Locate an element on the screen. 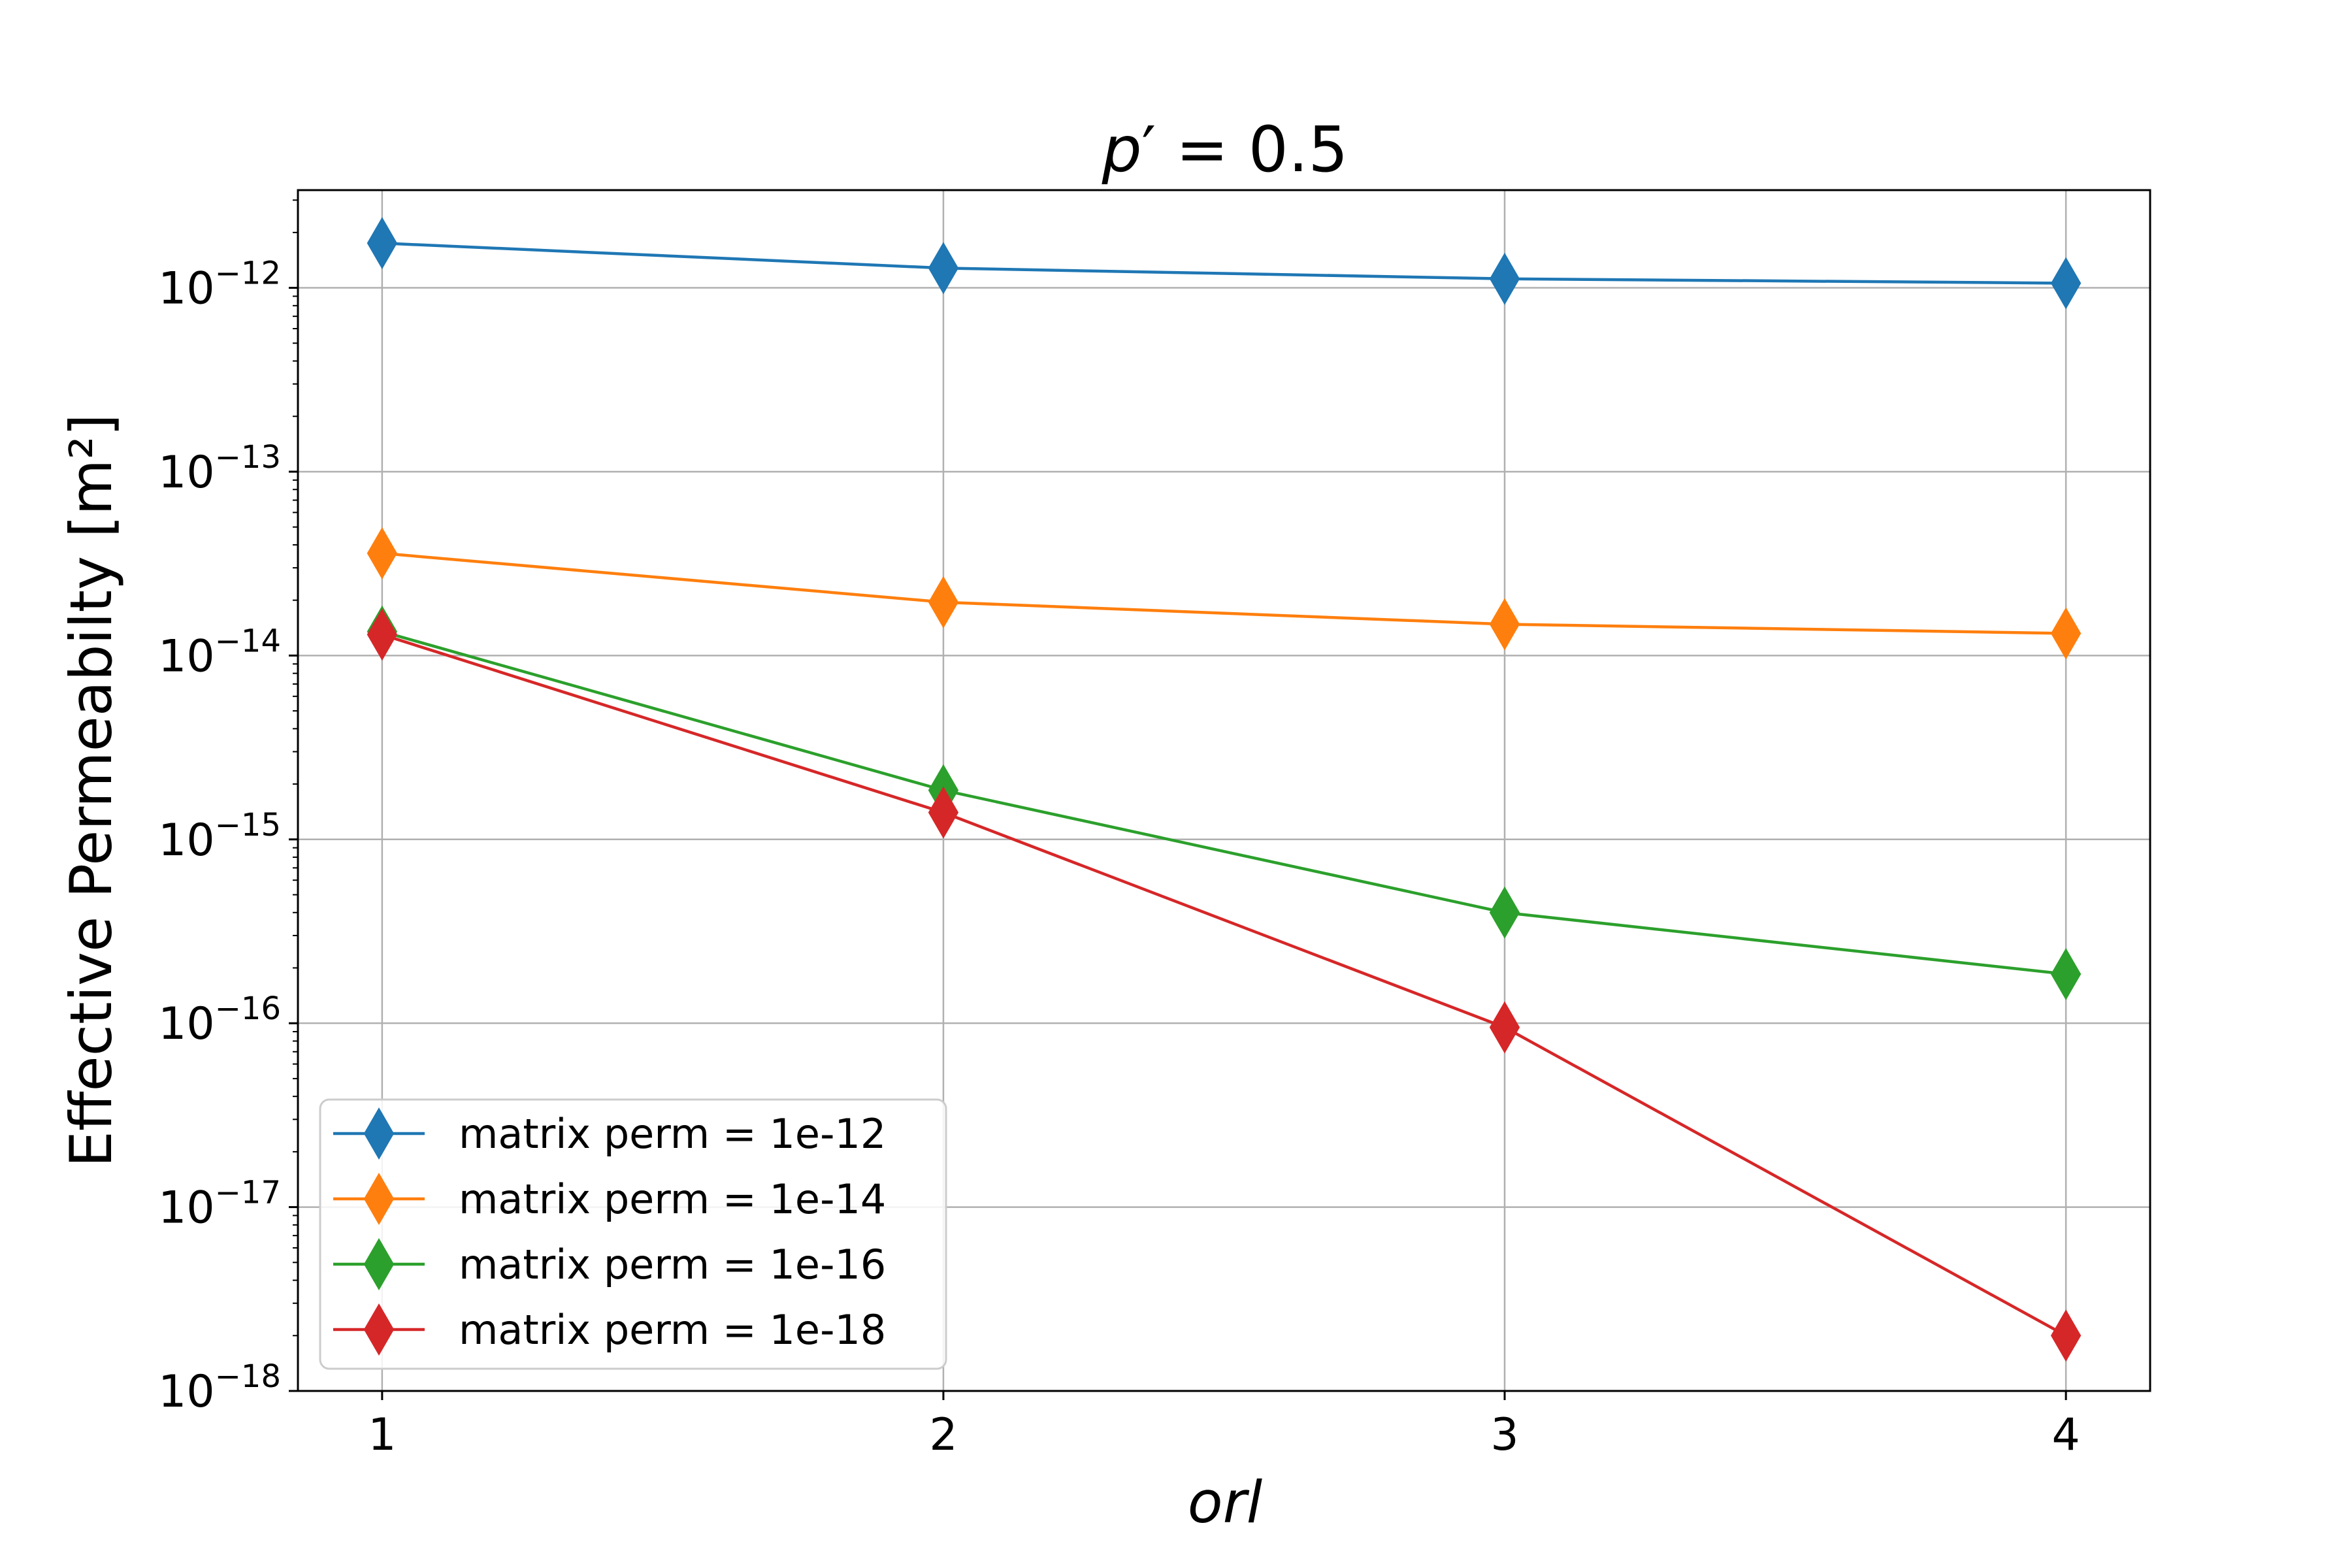 The image size is (2352, 1568). y-tick-label: 10−14 is located at coordinates (219, 652).